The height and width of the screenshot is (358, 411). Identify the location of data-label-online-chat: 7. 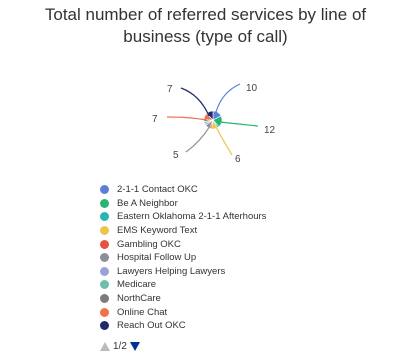
(155, 119).